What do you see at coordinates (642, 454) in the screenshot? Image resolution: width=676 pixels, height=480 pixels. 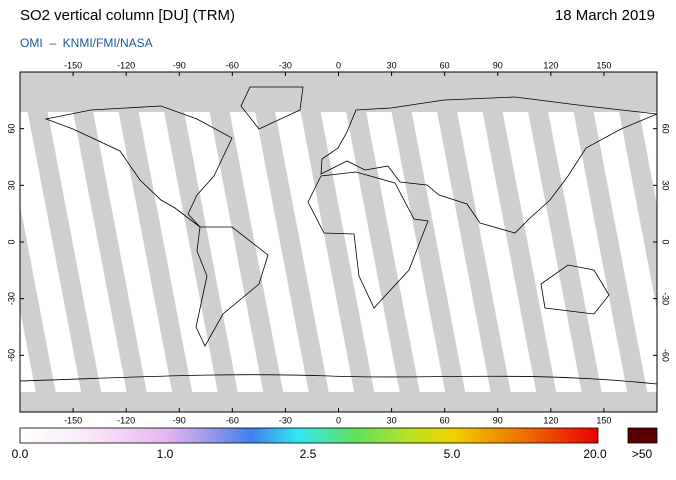 I see `colorbar-overflow-label: >50` at bounding box center [642, 454].